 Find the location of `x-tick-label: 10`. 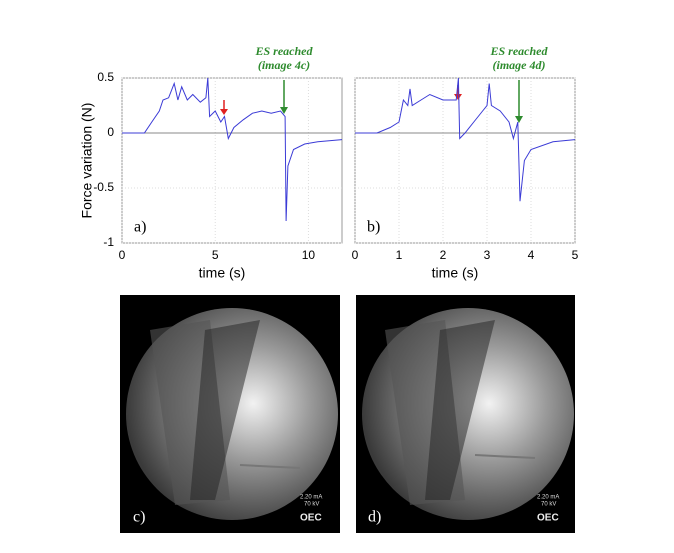

x-tick-label: 10 is located at coordinates (309, 255).